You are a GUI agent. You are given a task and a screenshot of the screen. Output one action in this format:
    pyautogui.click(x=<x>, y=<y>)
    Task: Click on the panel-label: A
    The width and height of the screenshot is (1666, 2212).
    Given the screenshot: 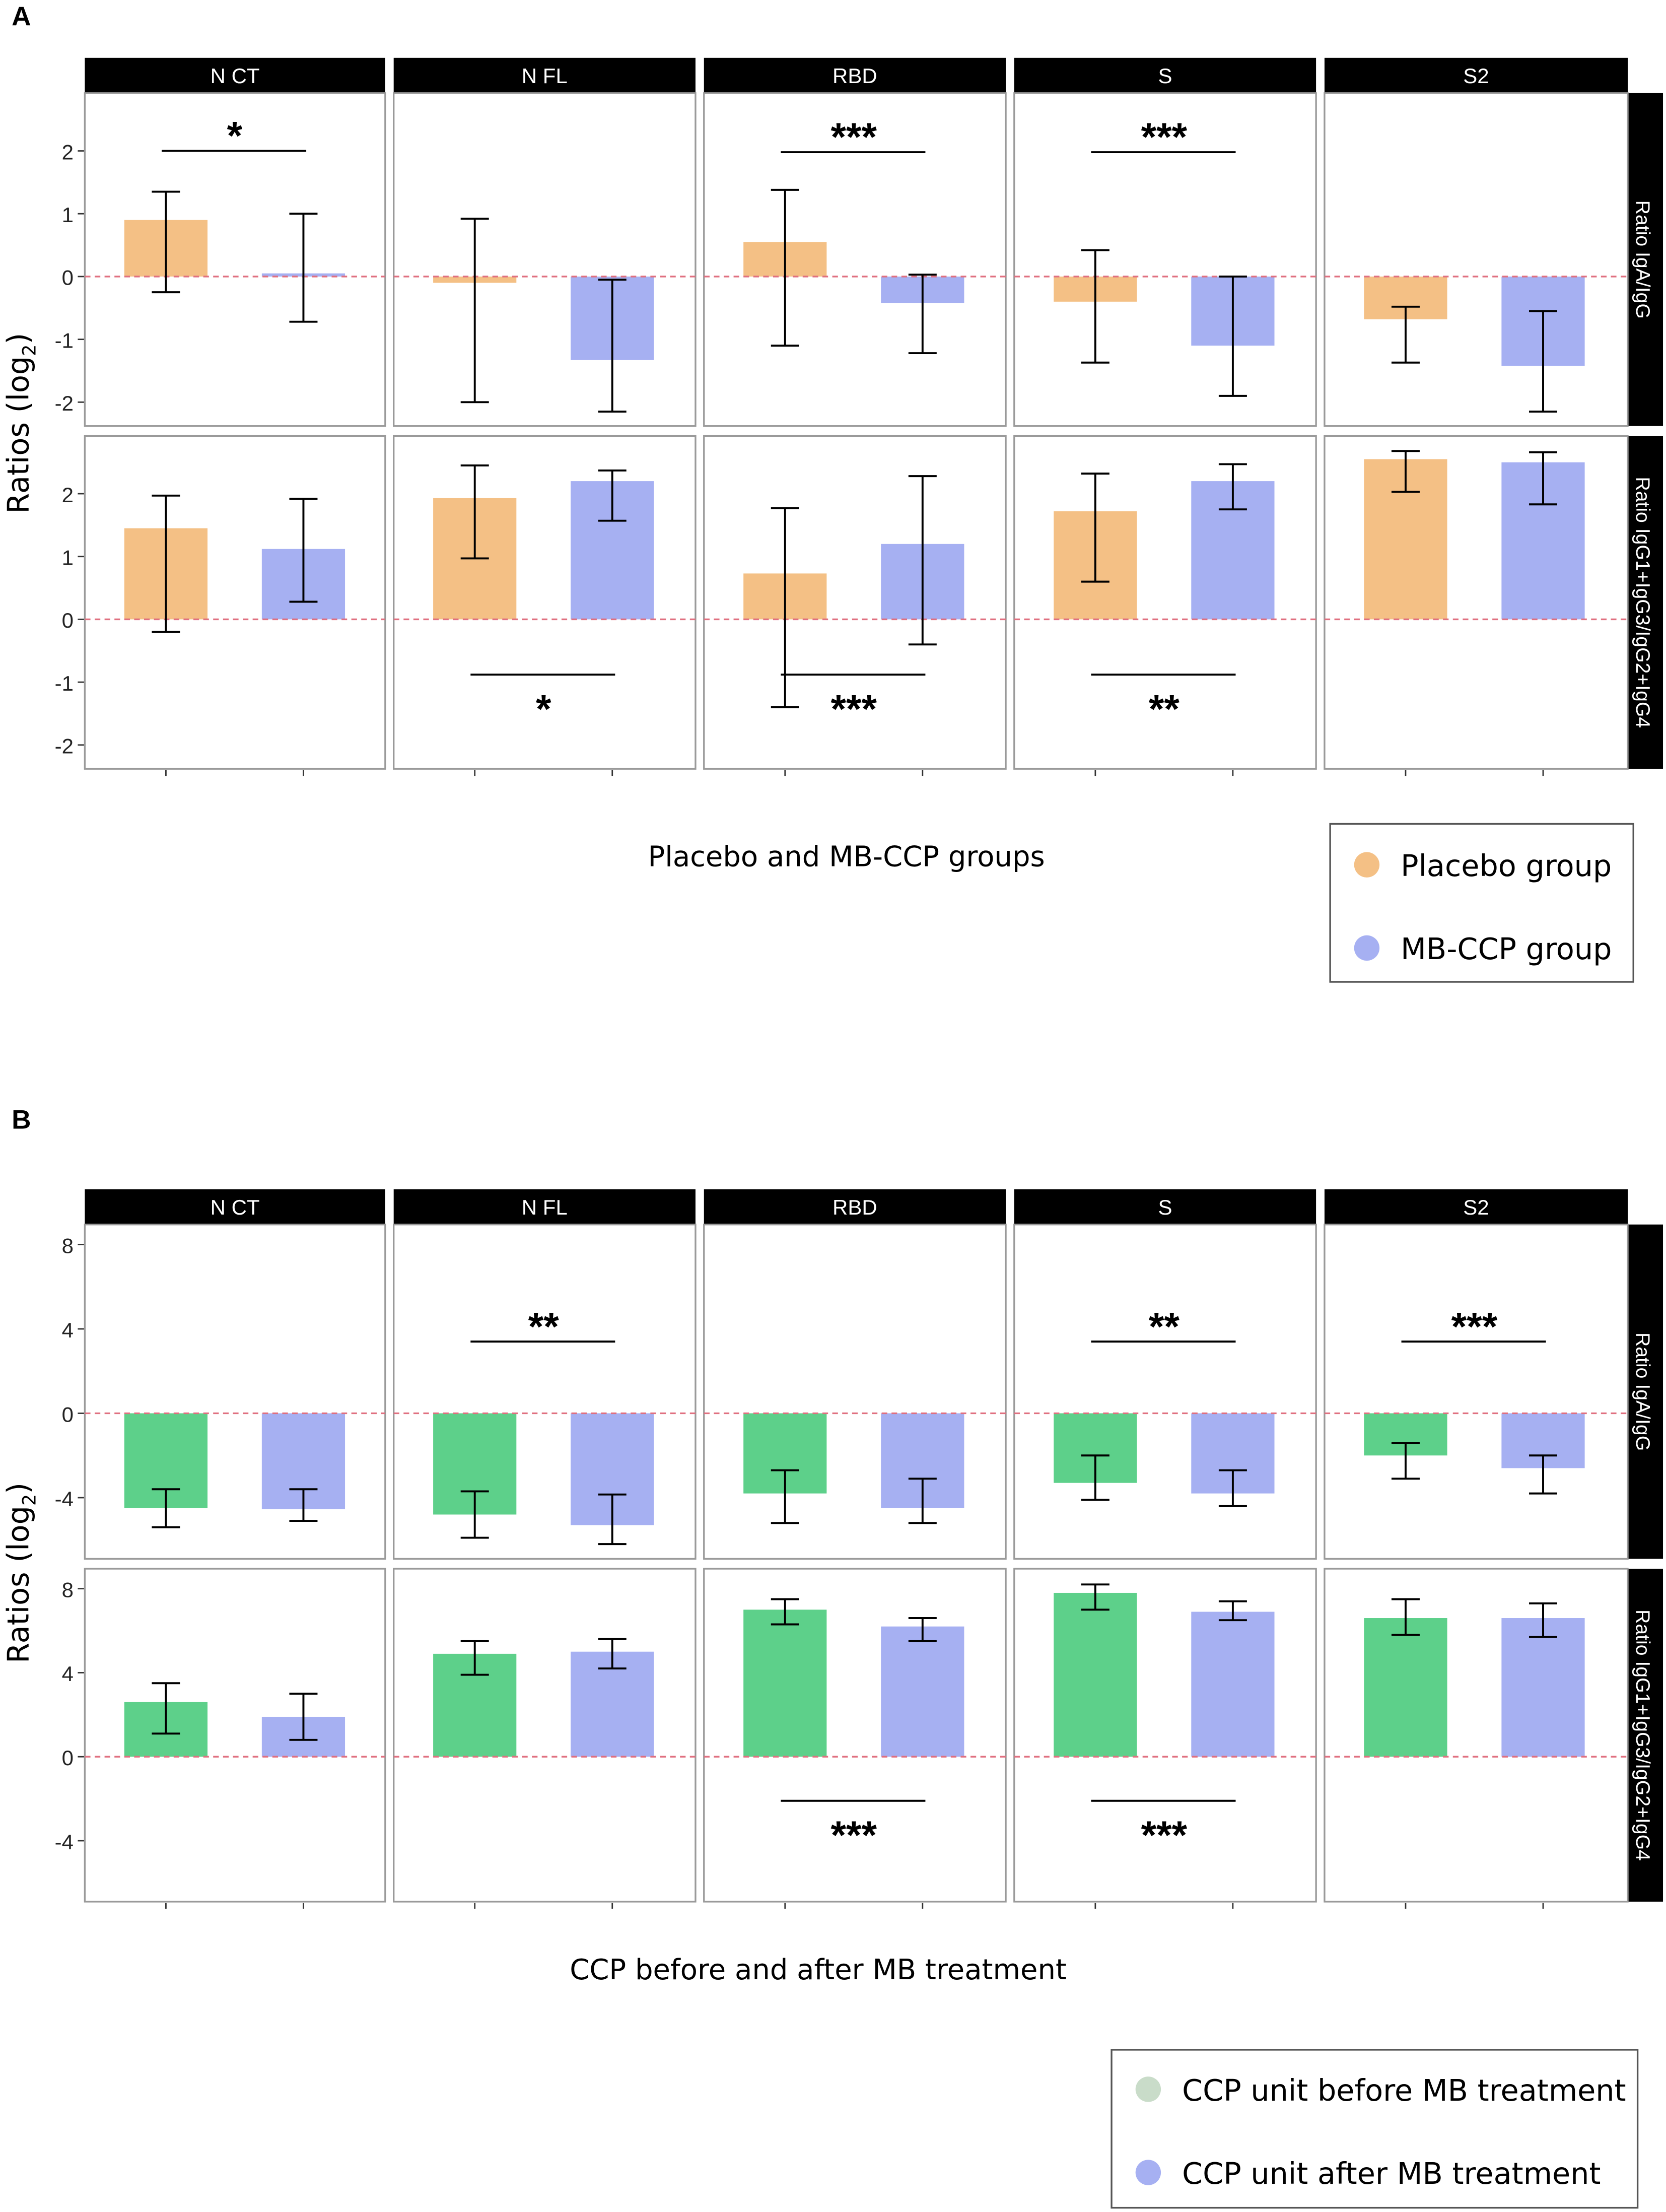 What is the action you would take?
    pyautogui.click(x=21, y=16)
    